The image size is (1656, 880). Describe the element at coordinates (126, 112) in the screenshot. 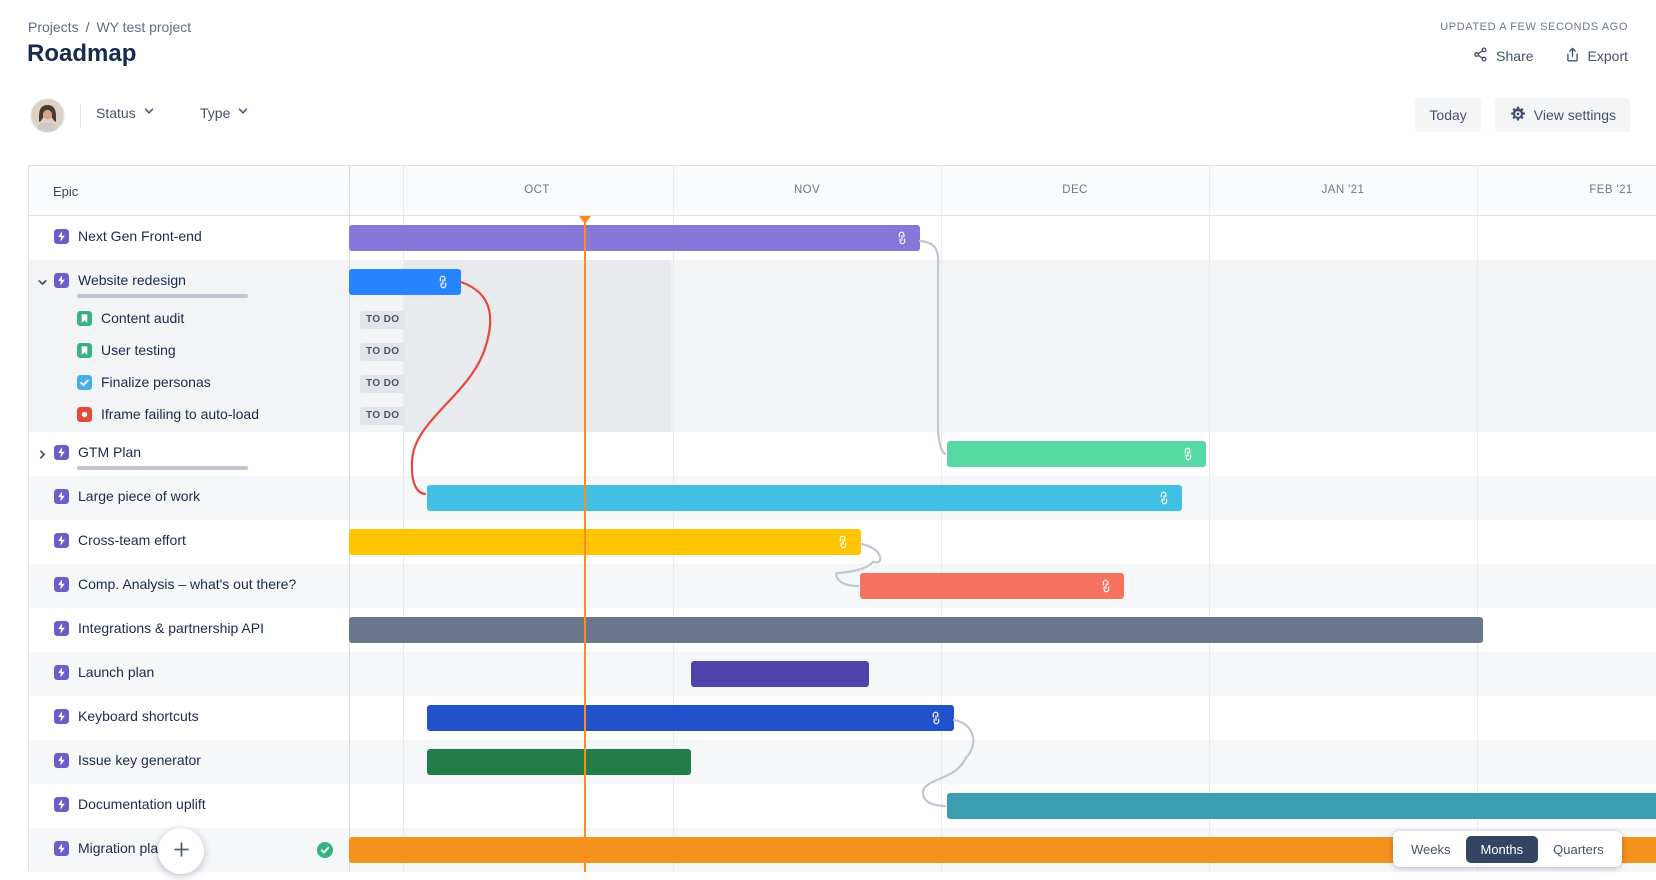

I see `status-filter-dropdown: Status` at that location.